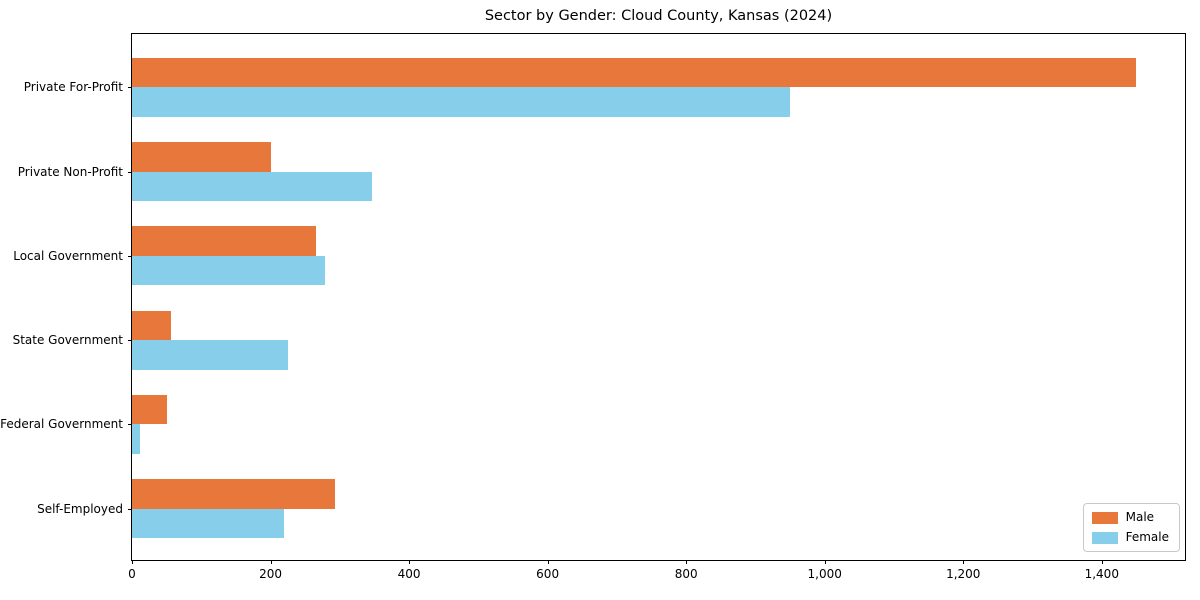 The width and height of the screenshot is (1200, 600). What do you see at coordinates (132, 574) in the screenshot?
I see `x-tick-label: 0` at bounding box center [132, 574].